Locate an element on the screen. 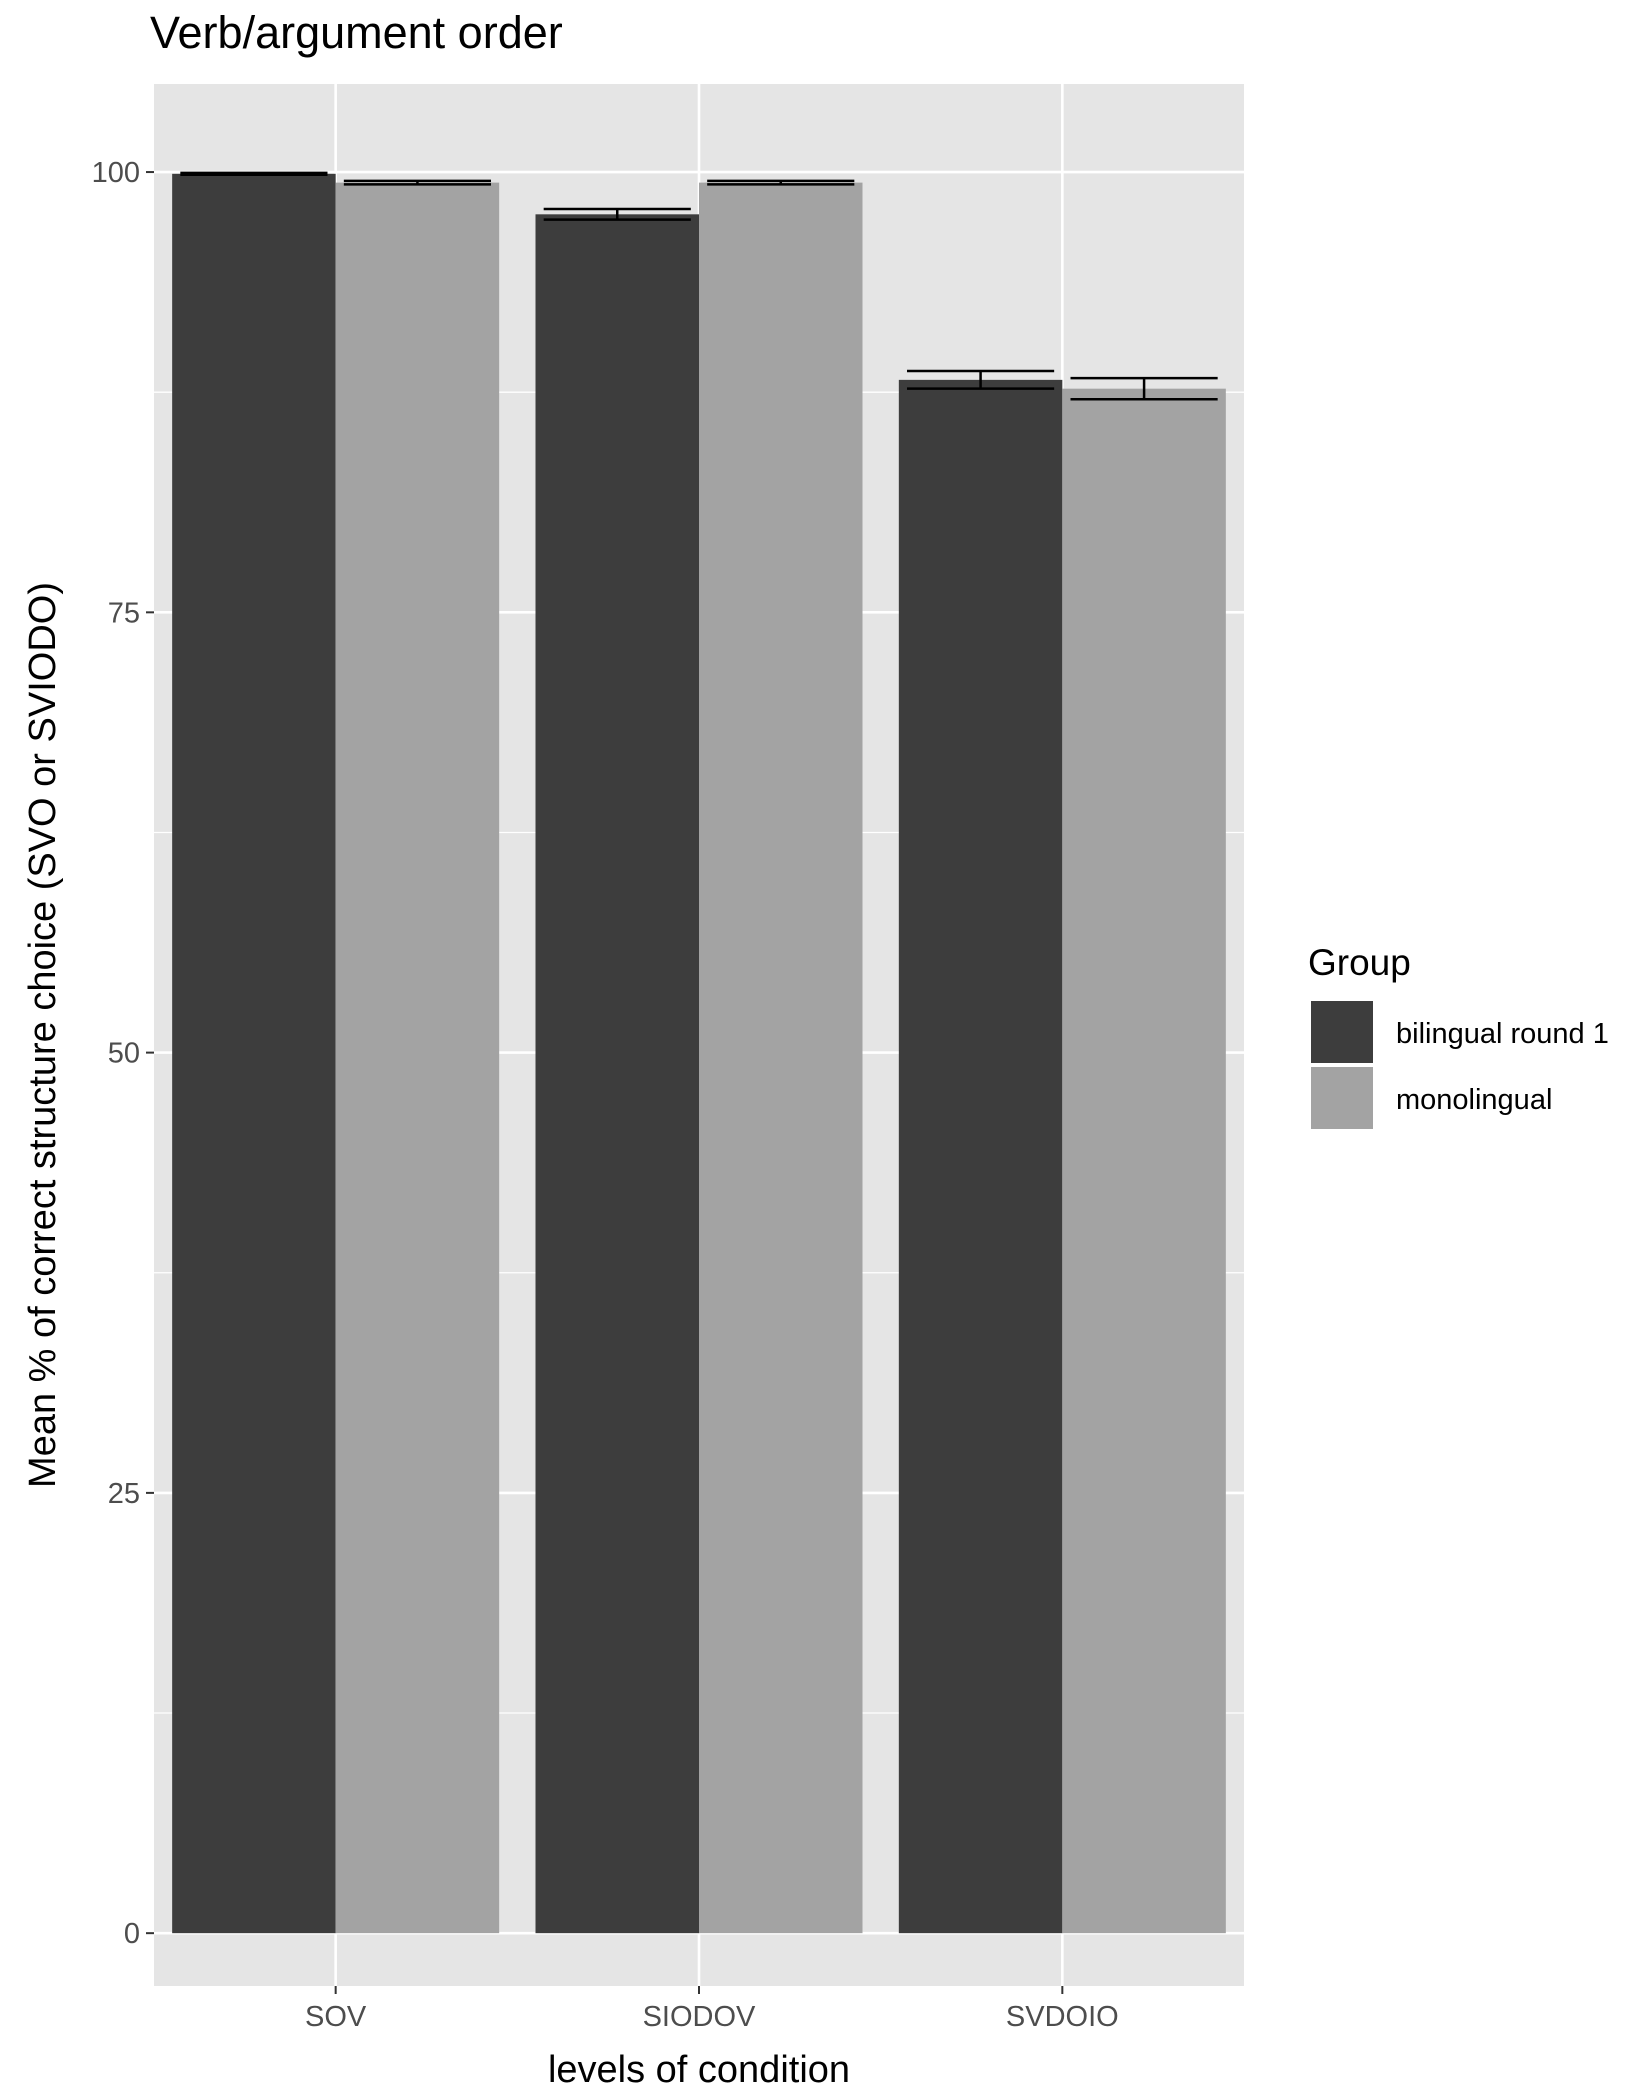 The width and height of the screenshot is (1650, 2100). bar-bilingual-round-1-SVDOIO is located at coordinates (980, 1156).